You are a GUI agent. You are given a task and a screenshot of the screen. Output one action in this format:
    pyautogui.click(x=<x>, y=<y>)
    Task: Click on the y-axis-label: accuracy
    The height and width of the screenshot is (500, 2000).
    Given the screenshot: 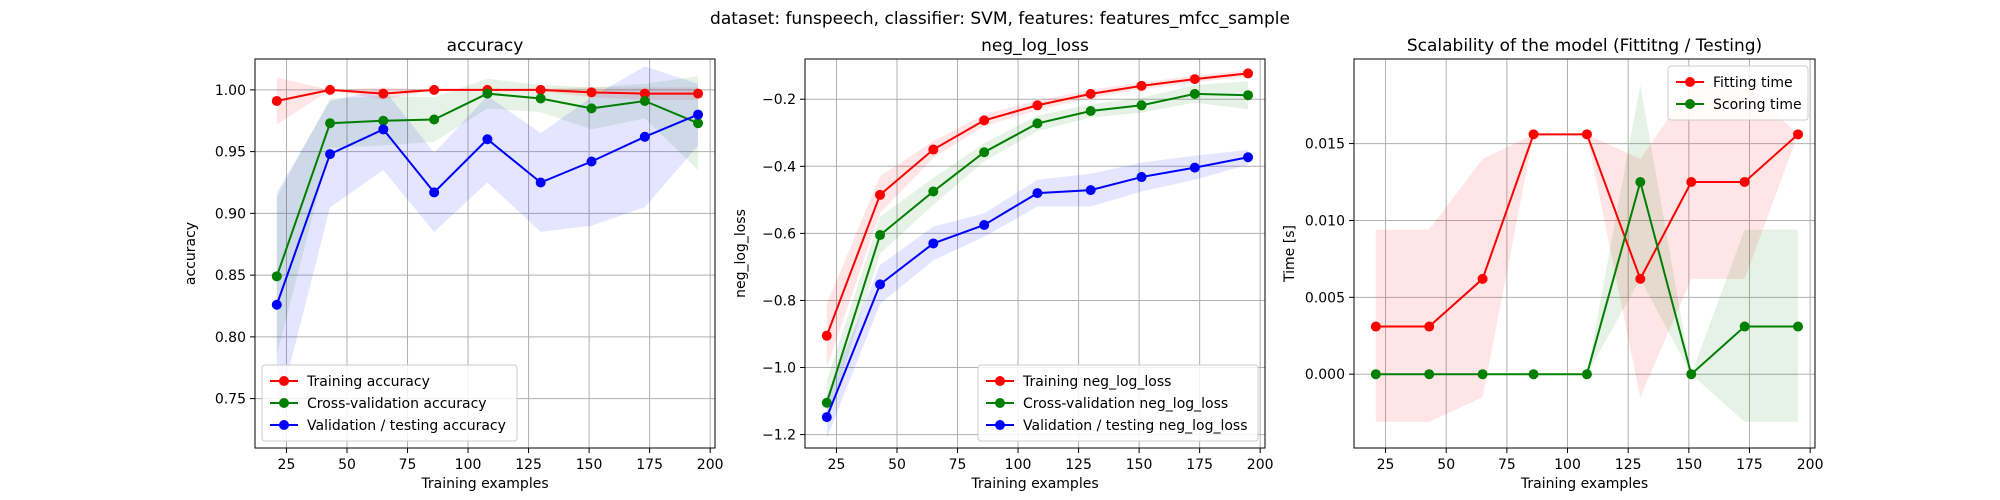 What is the action you would take?
    pyautogui.click(x=191, y=253)
    